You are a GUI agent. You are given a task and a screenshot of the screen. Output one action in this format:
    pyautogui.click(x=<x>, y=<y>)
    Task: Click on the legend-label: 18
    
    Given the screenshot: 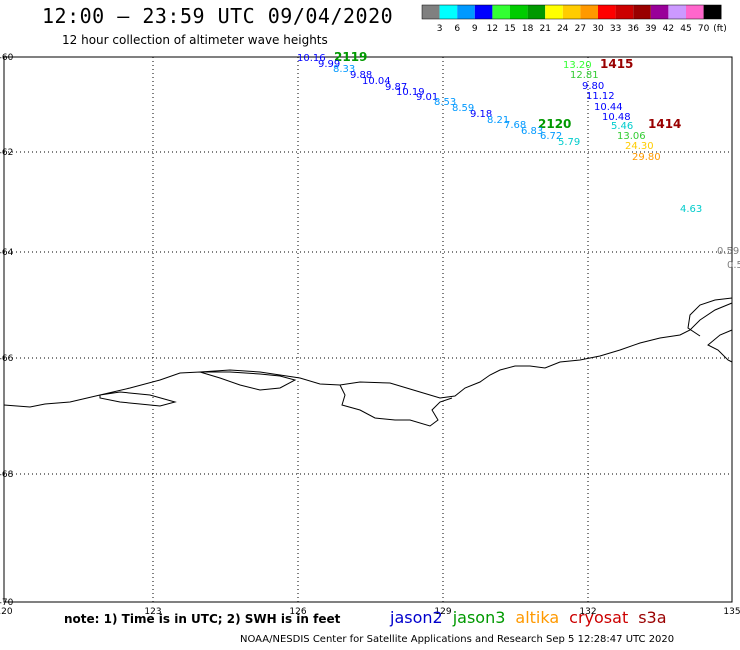 What is the action you would take?
    pyautogui.click(x=528, y=29)
    